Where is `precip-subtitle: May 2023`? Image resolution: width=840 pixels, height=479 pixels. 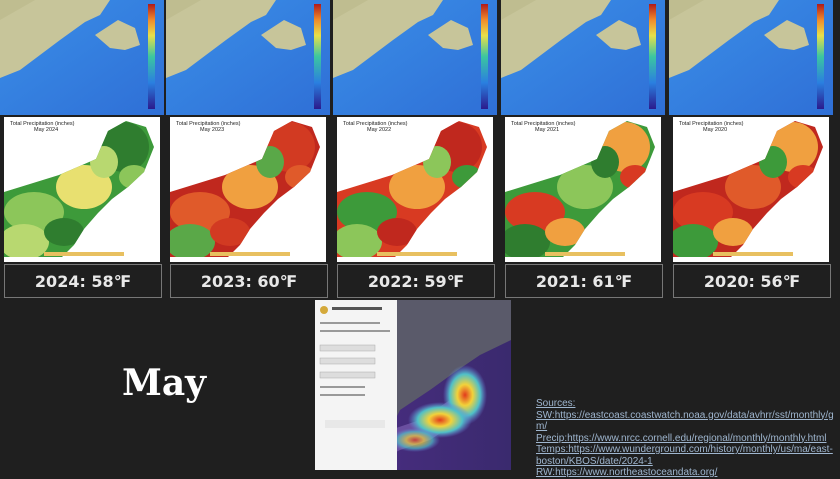
precip-subtitle: May 2023 is located at coordinates (212, 130).